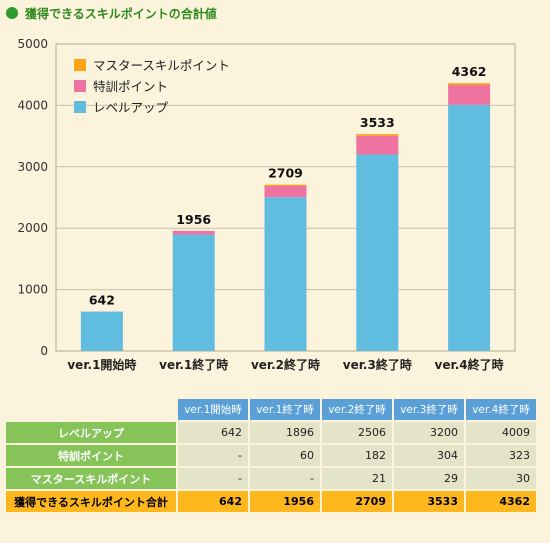 This screenshot has width=550, height=543. Describe the element at coordinates (193, 219) in the screenshot. I see `bar-total-label: 1956` at that location.